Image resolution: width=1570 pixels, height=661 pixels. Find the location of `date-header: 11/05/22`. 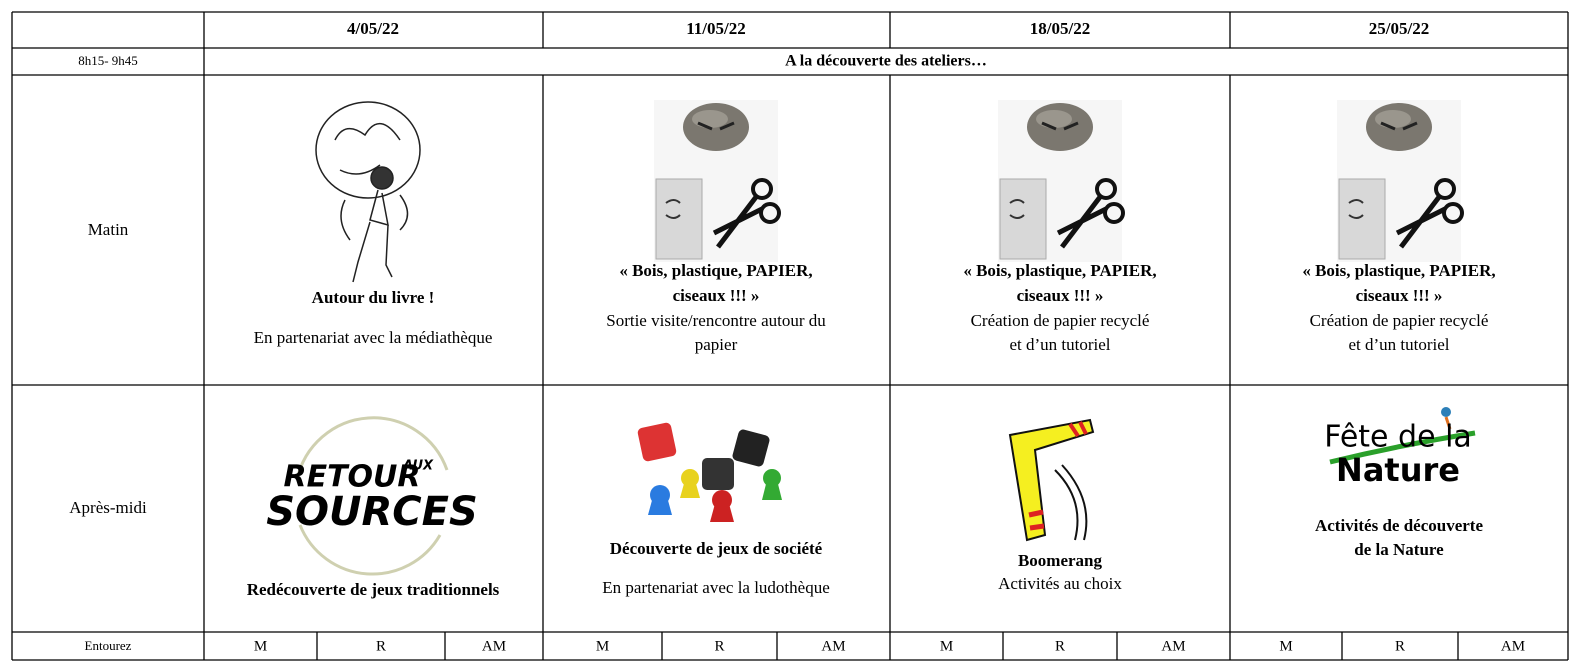

date-header: 11/05/22 is located at coordinates (716, 28).